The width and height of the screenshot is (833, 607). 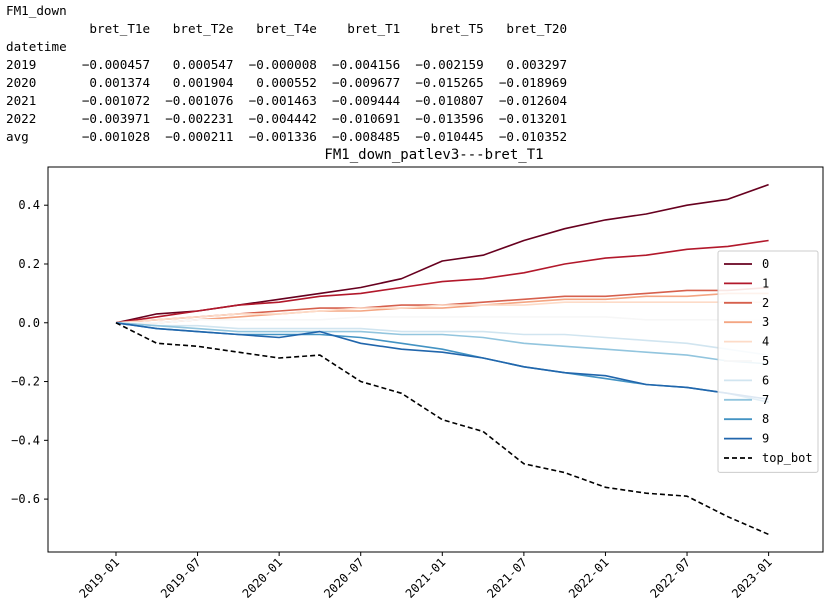 I want to click on legend-label: 9, so click(x=765, y=439).